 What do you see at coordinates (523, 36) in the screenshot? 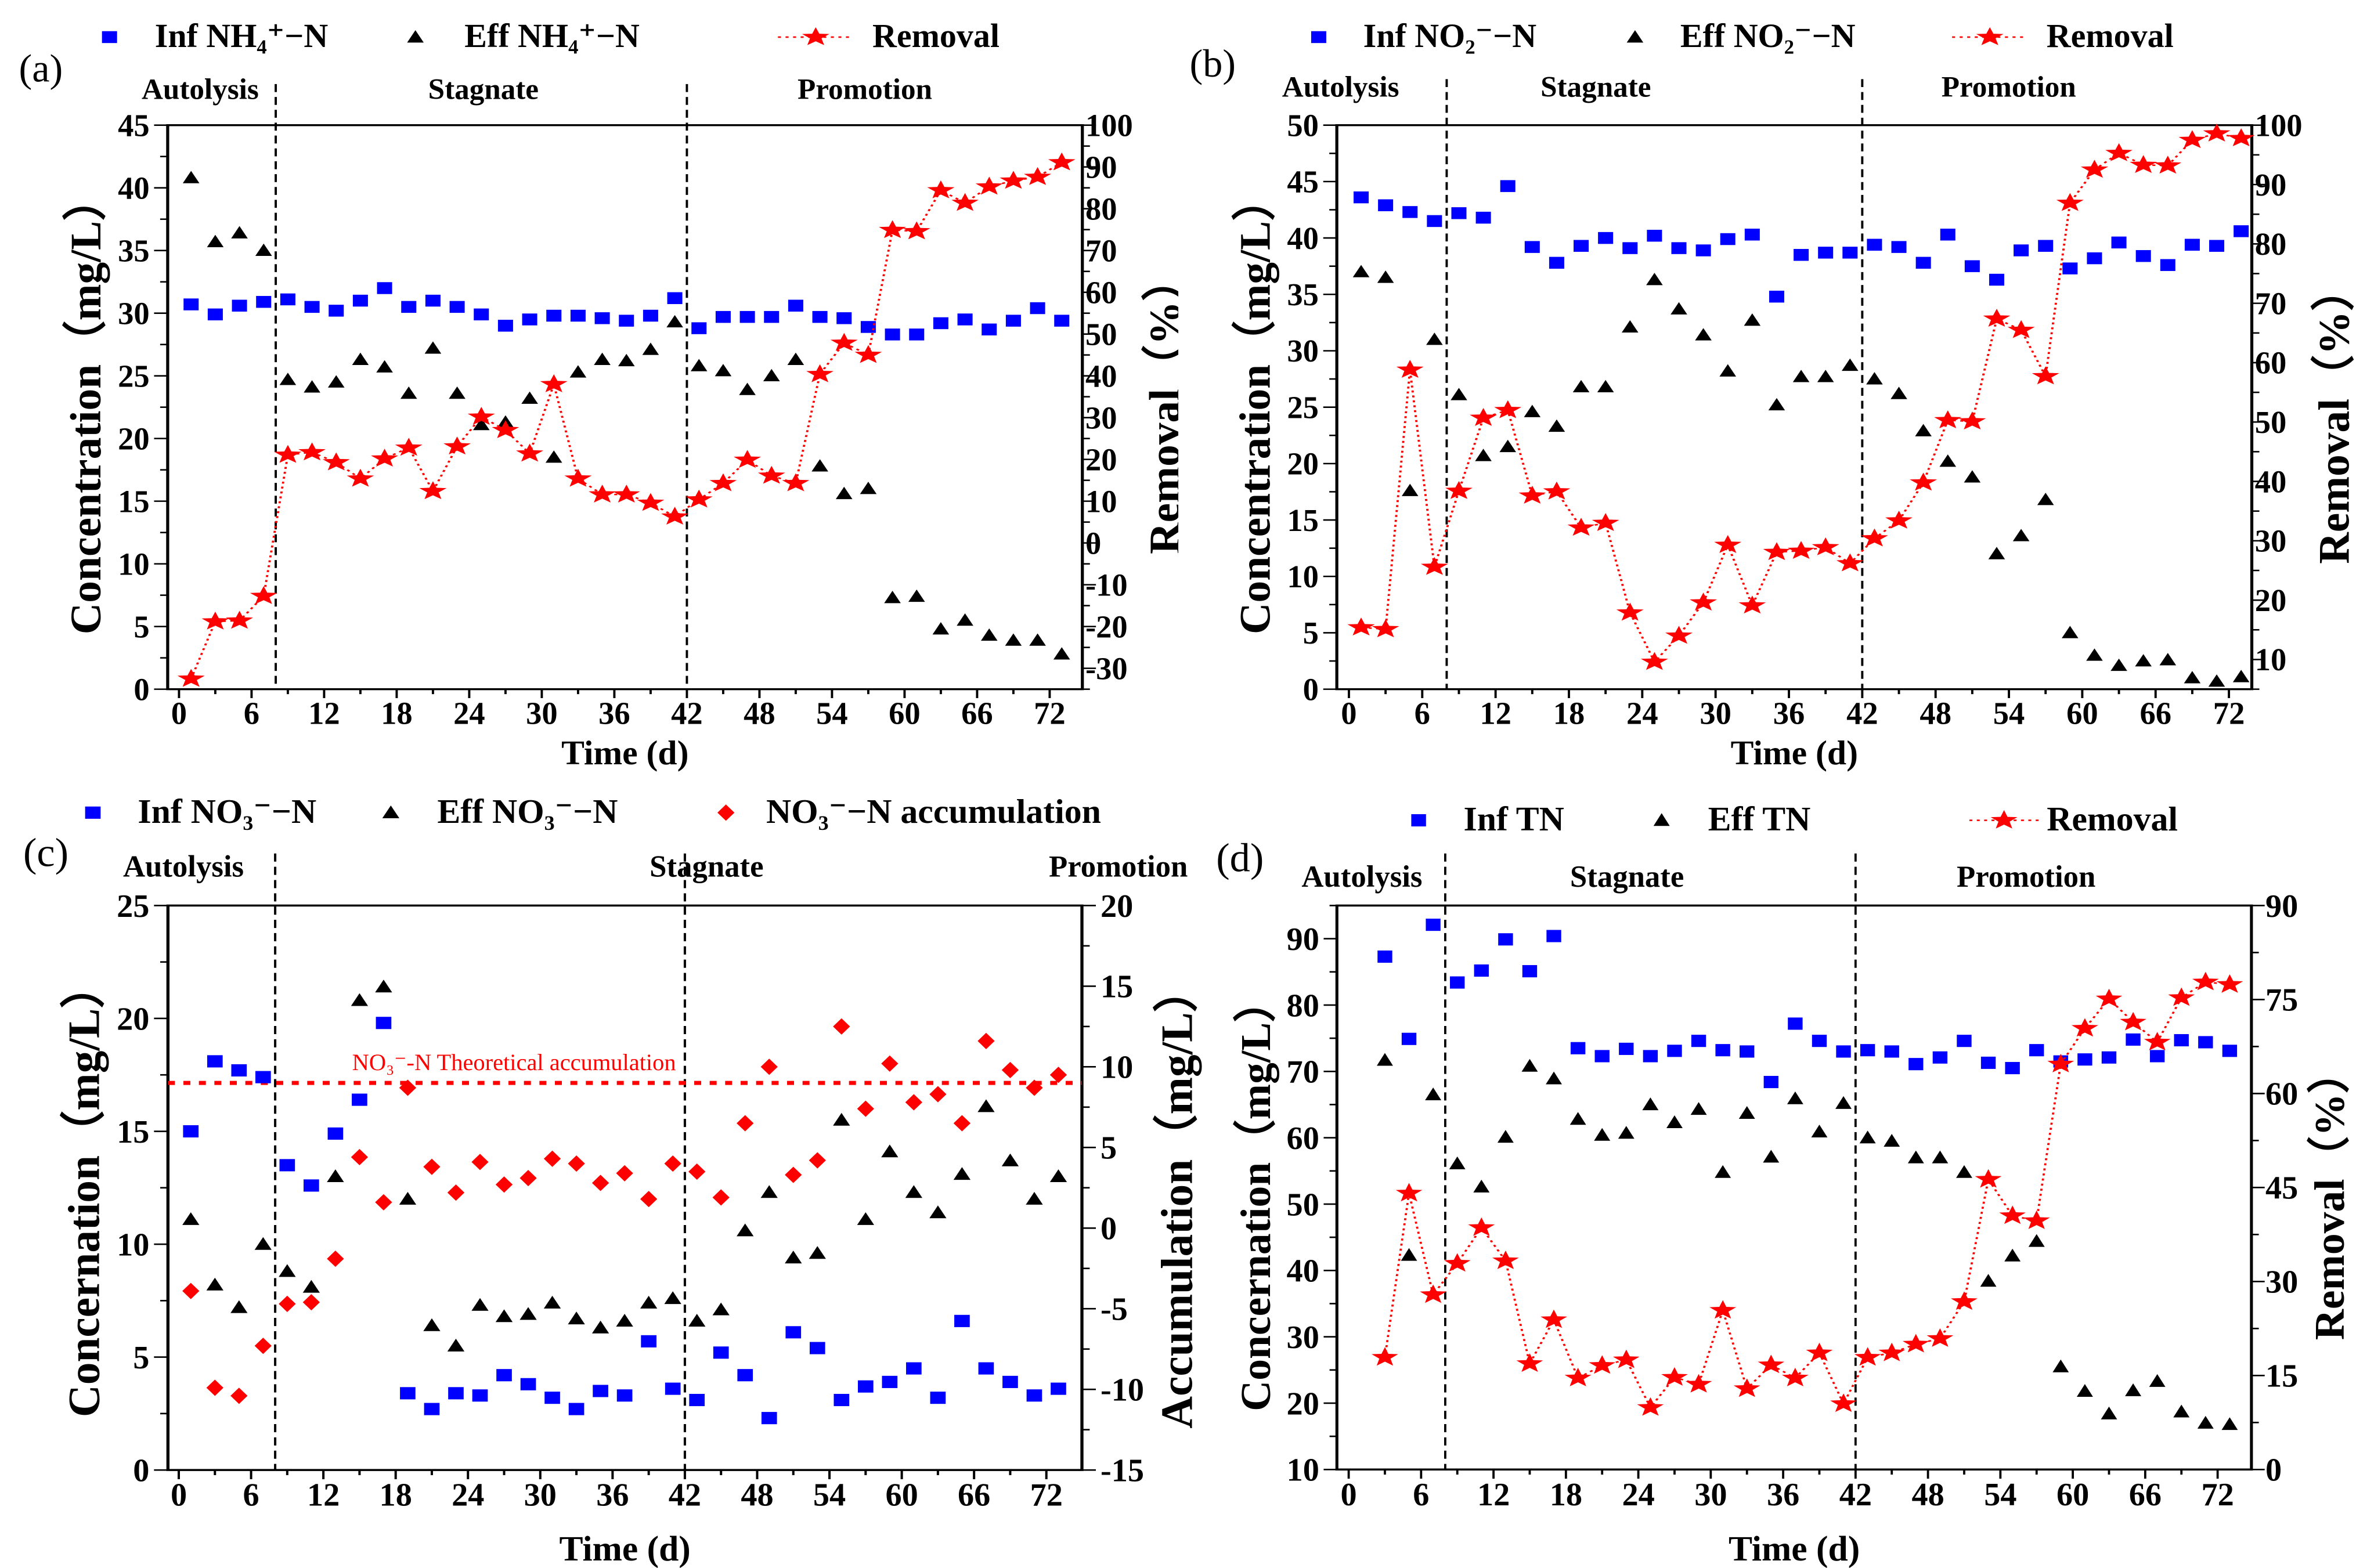
I see `legend-item: Eff NH₄⁺−N` at bounding box center [523, 36].